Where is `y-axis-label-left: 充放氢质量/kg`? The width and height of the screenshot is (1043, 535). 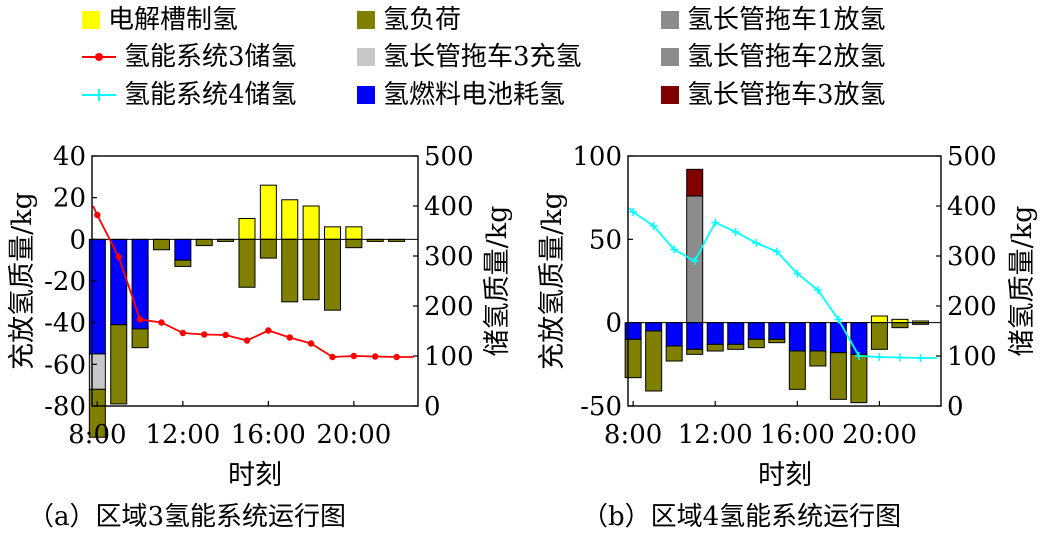
y-axis-label-left: 充放氢质量/kg is located at coordinates (552, 281).